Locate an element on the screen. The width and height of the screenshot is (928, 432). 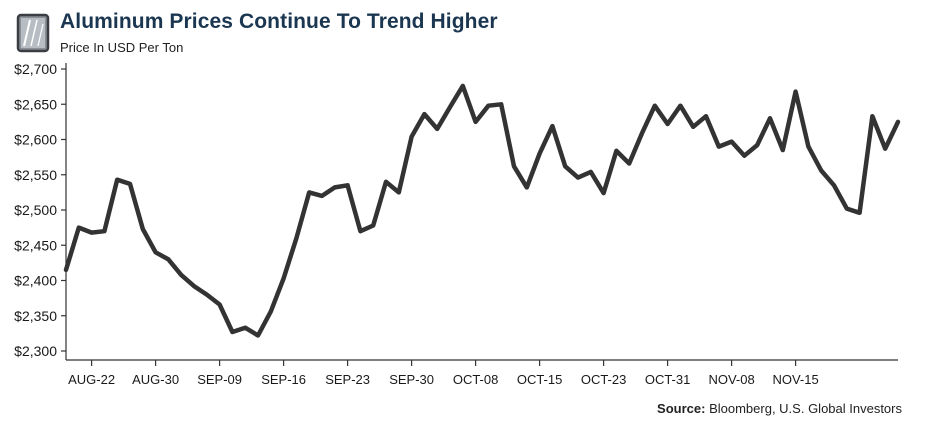
x-tick-label: OCT-15 is located at coordinates (540, 379).